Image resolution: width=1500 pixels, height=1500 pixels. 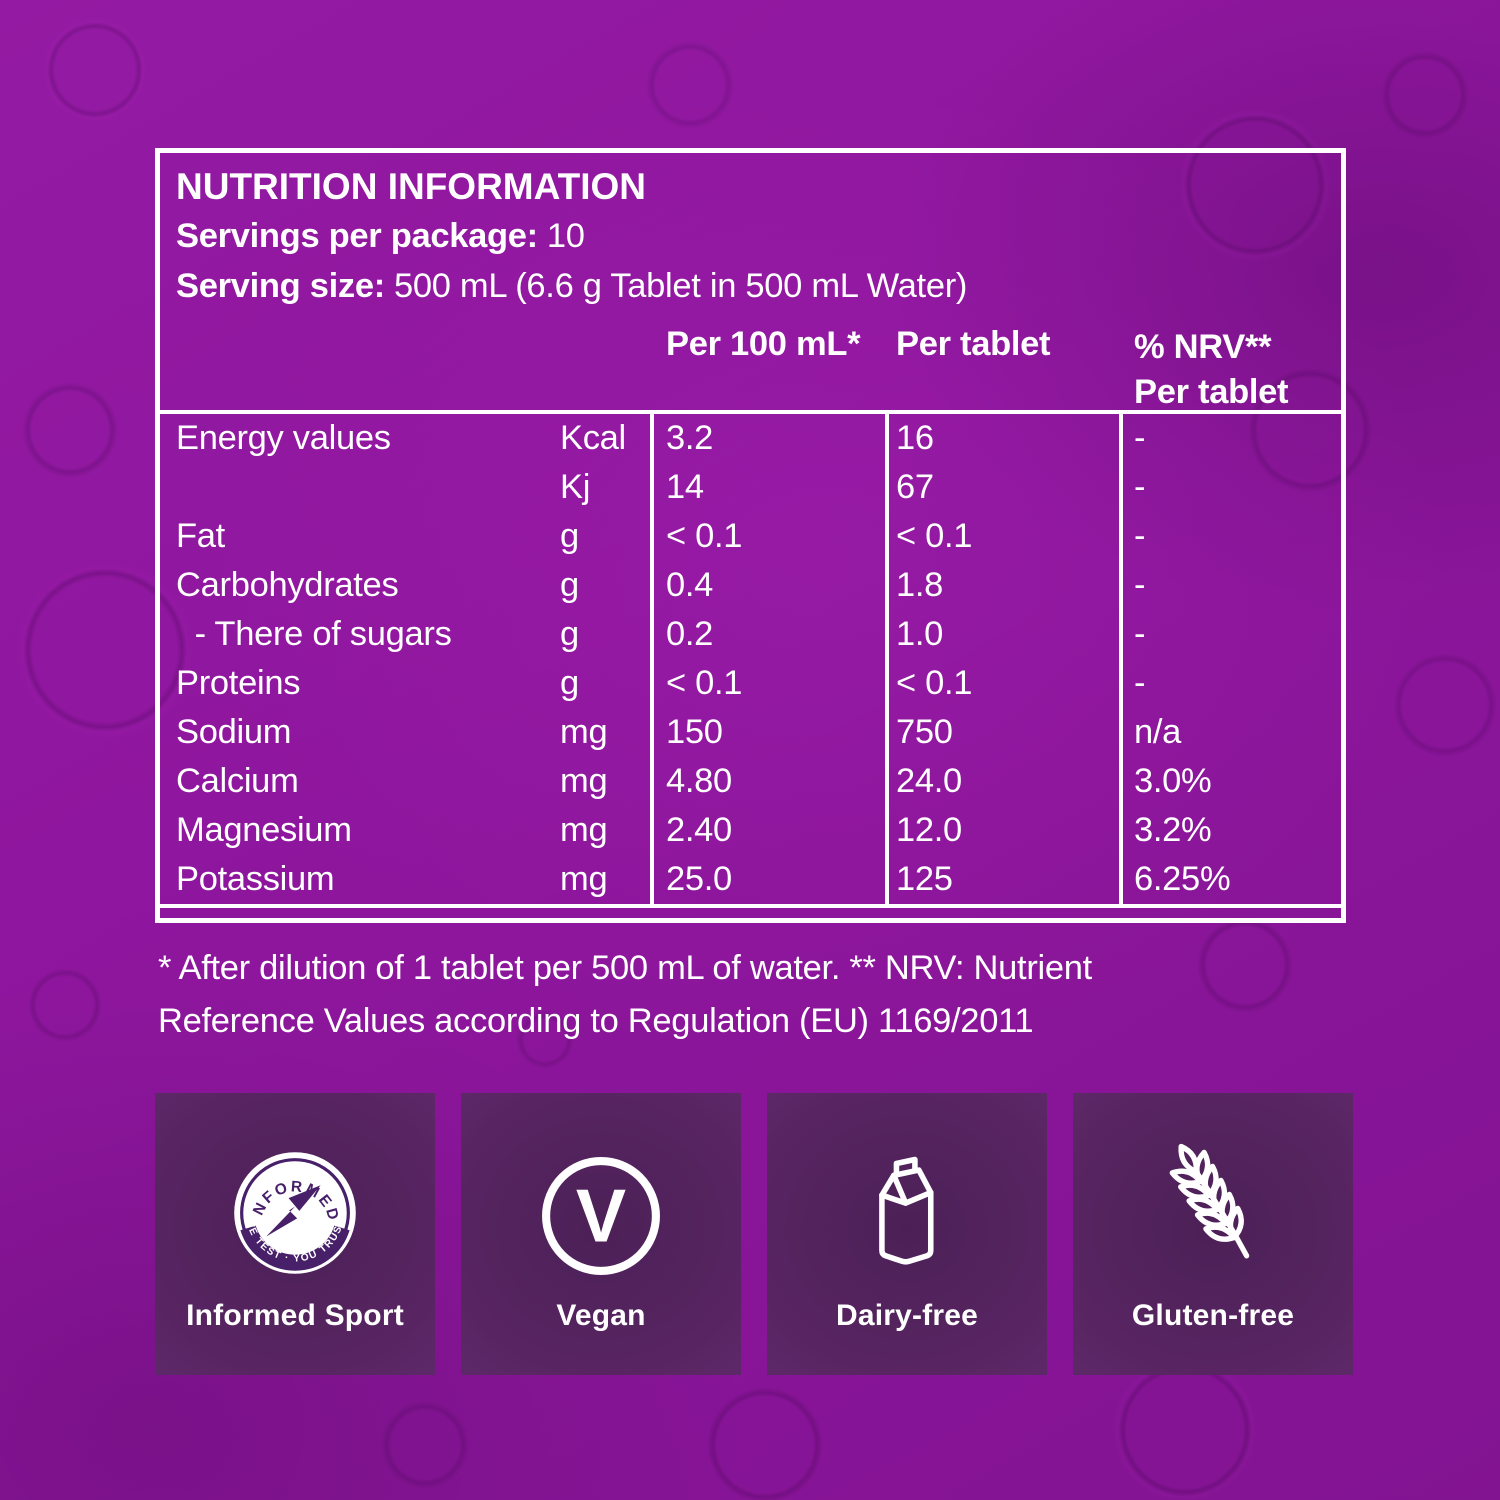 I want to click on column-header-per-tablet: Per tablet, so click(x=973, y=344).